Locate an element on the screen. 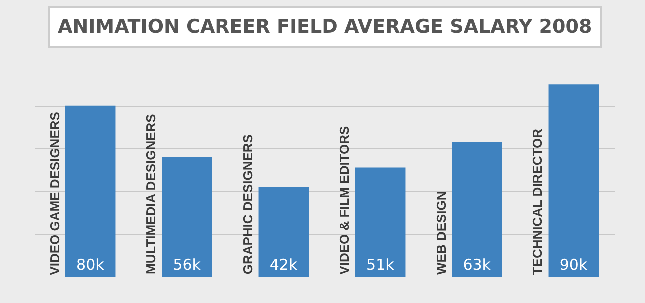 The width and height of the screenshot is (645, 303). x-tick-label: WEB DESIGN is located at coordinates (441, 233).